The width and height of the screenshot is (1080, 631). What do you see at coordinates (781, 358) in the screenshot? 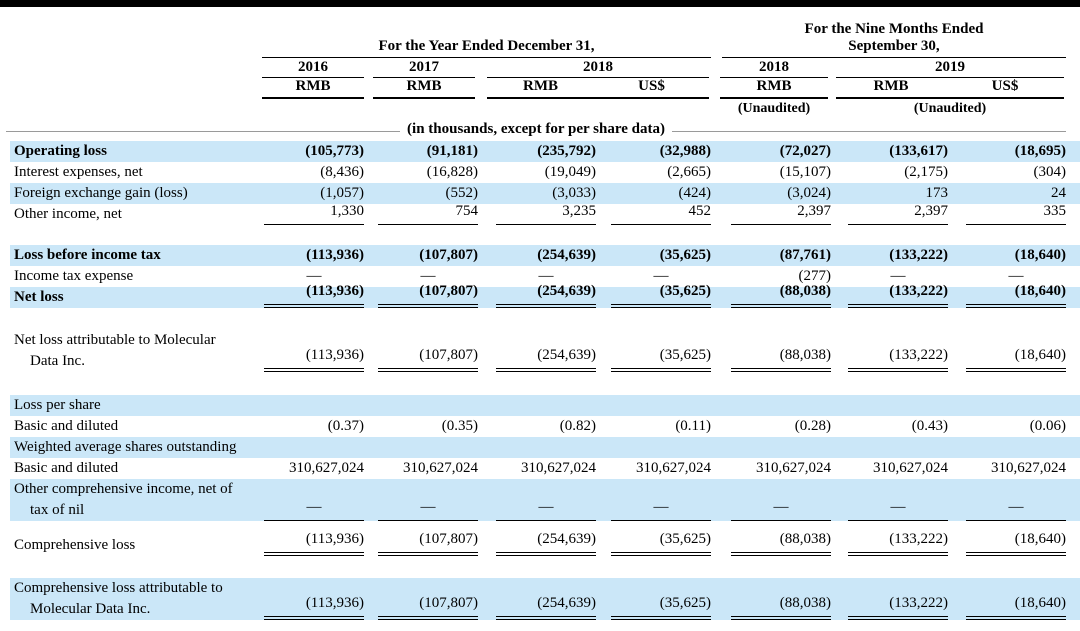
I see `cell-value: (88,038)` at bounding box center [781, 358].